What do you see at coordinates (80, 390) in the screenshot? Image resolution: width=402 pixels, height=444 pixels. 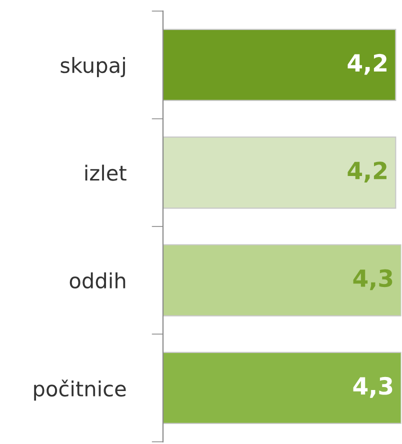 I see `y-tick-label: počitnice` at bounding box center [80, 390].